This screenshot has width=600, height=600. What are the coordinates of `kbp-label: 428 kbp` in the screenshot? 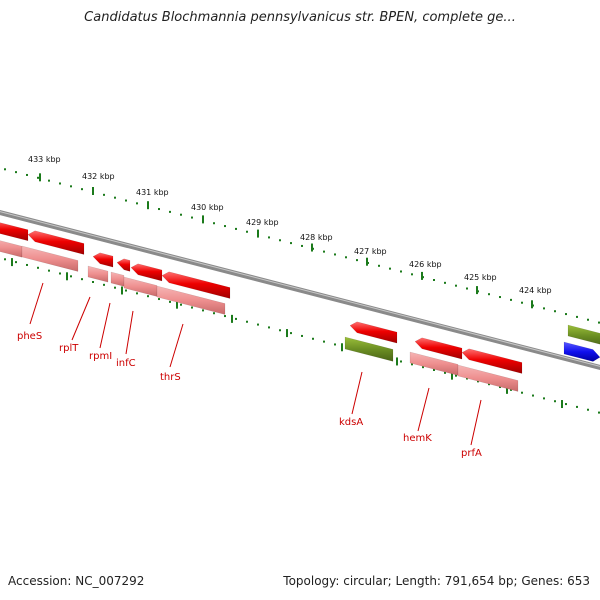 It's located at (316, 237).